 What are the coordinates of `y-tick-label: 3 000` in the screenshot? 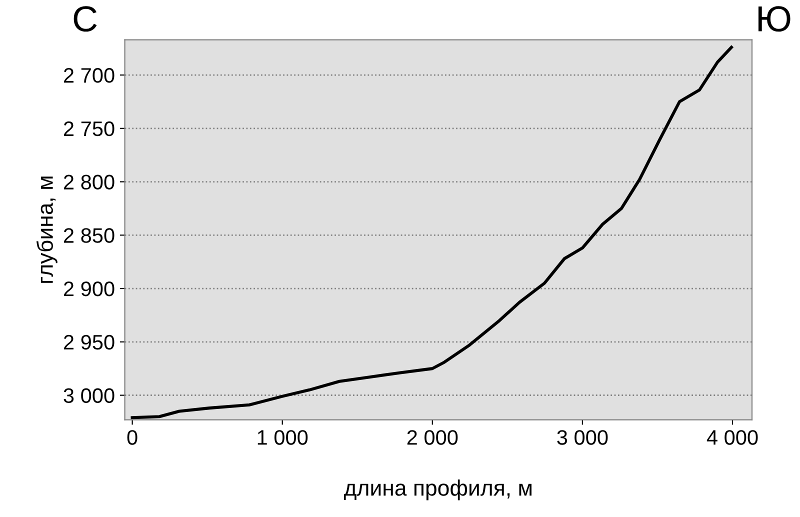 It's located at (89, 396).